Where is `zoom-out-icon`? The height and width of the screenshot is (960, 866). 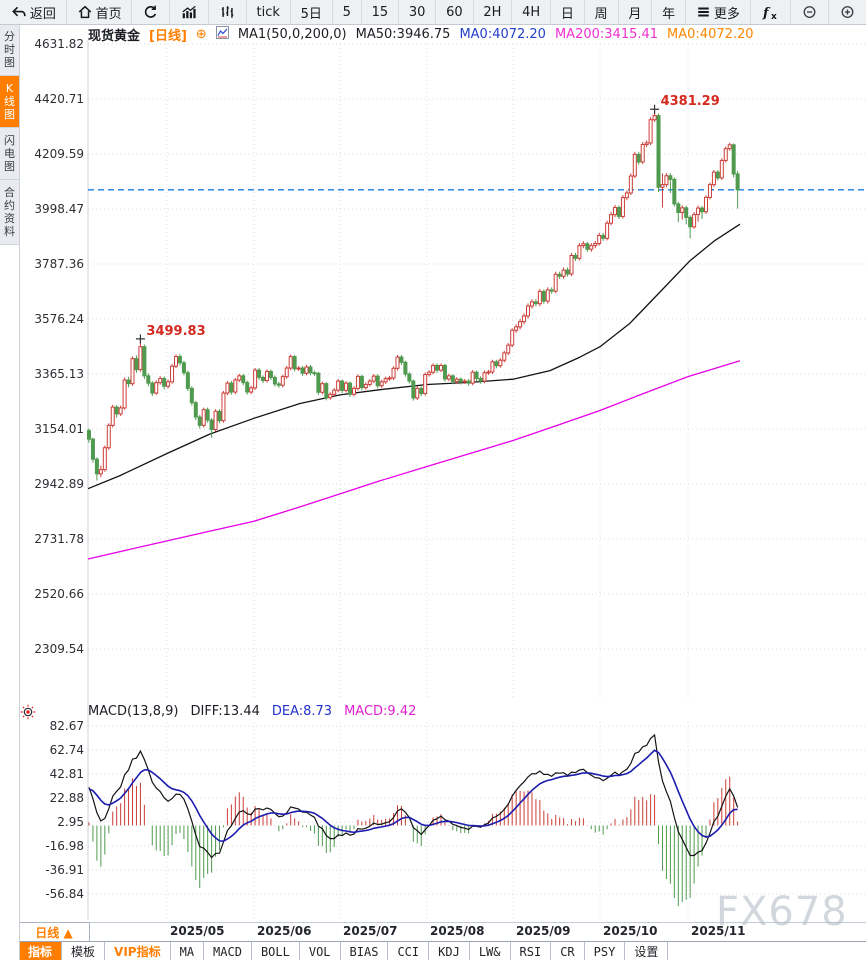 zoom-out-icon is located at coordinates (809, 12).